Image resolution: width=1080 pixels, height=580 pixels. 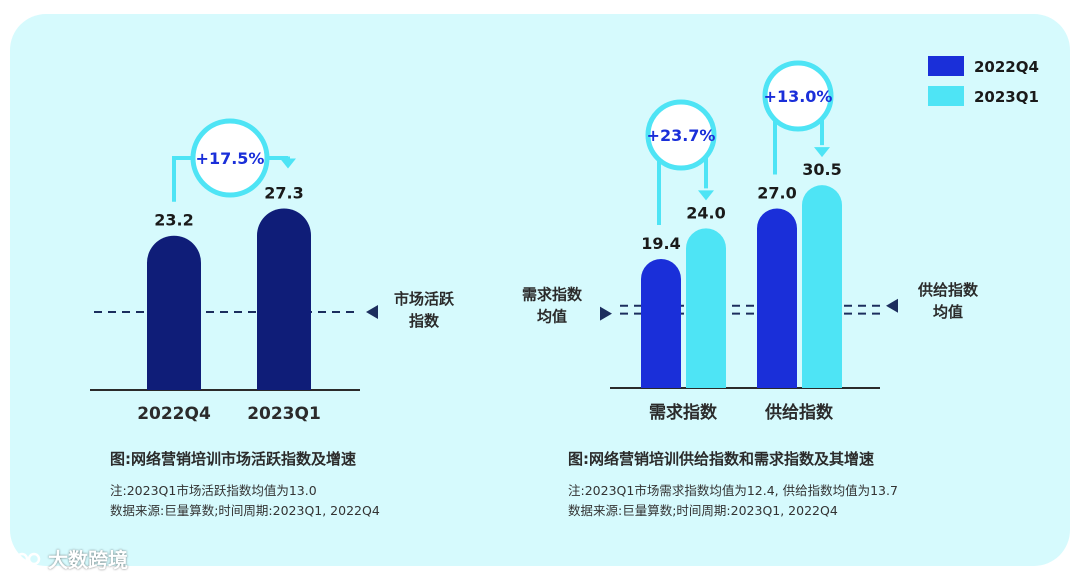 What do you see at coordinates (946, 96) in the screenshot?
I see `legend-swatch-2023Q1` at bounding box center [946, 96].